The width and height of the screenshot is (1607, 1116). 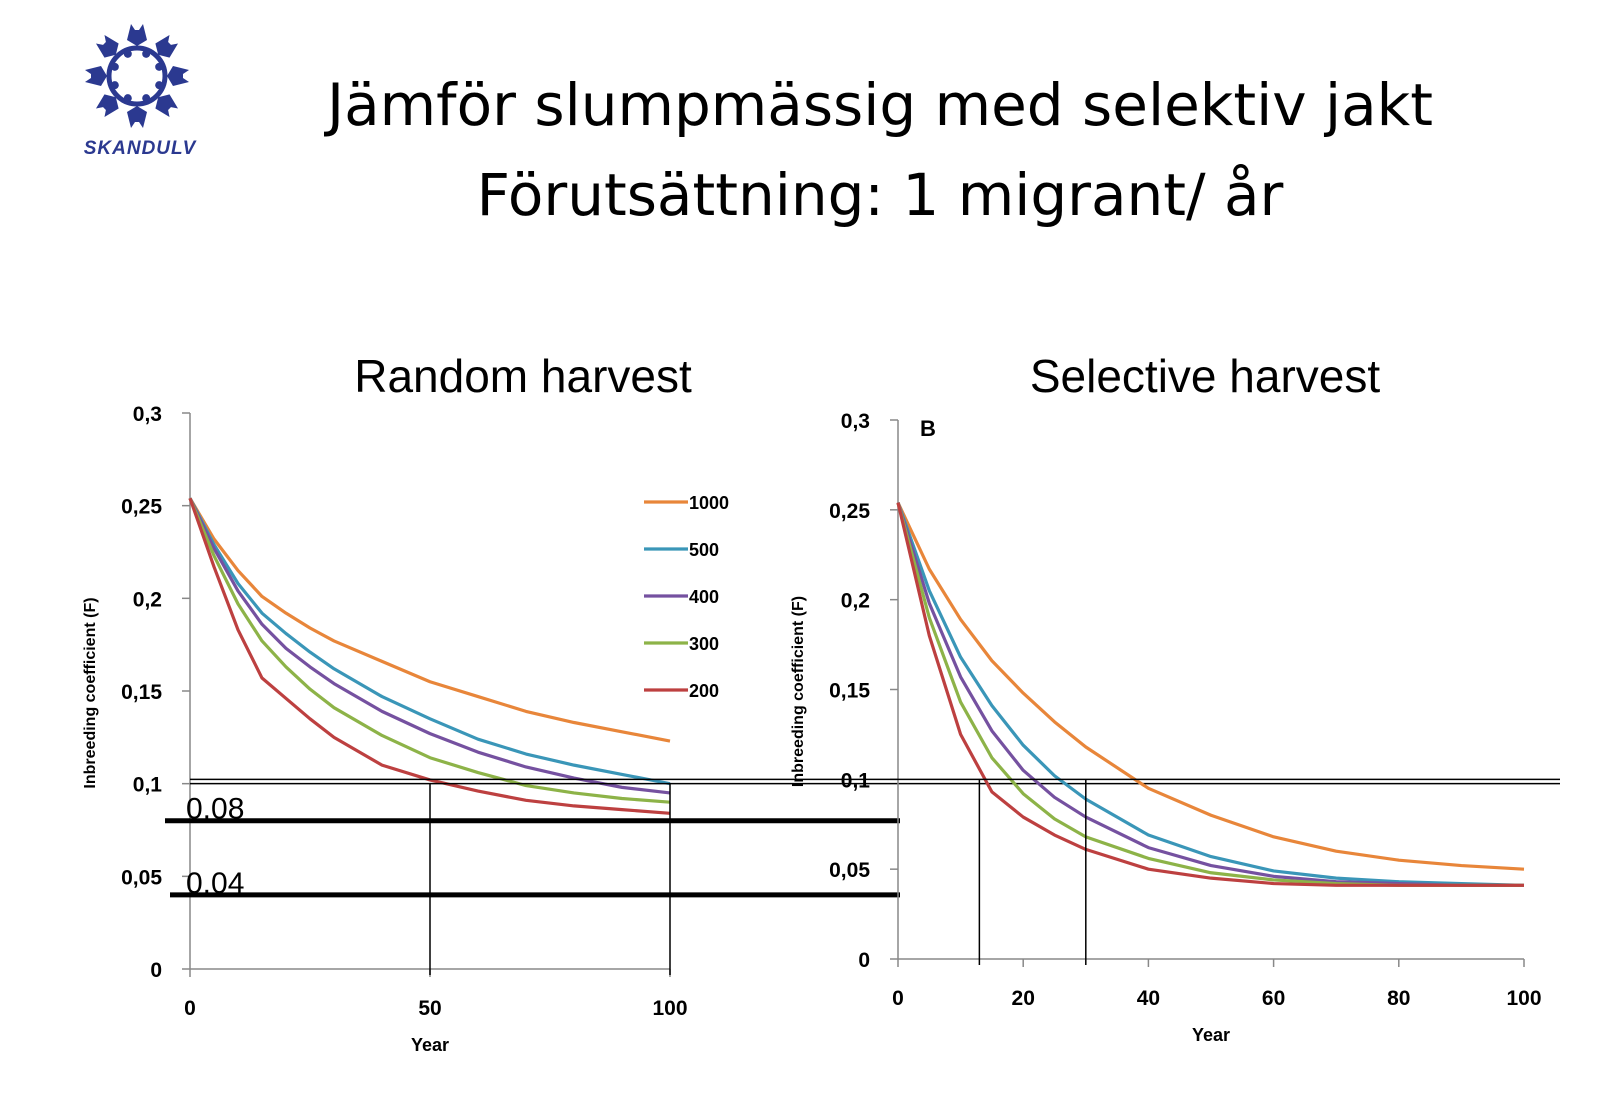 I want to click on x-tick-label: 50, so click(x=429, y=1008).